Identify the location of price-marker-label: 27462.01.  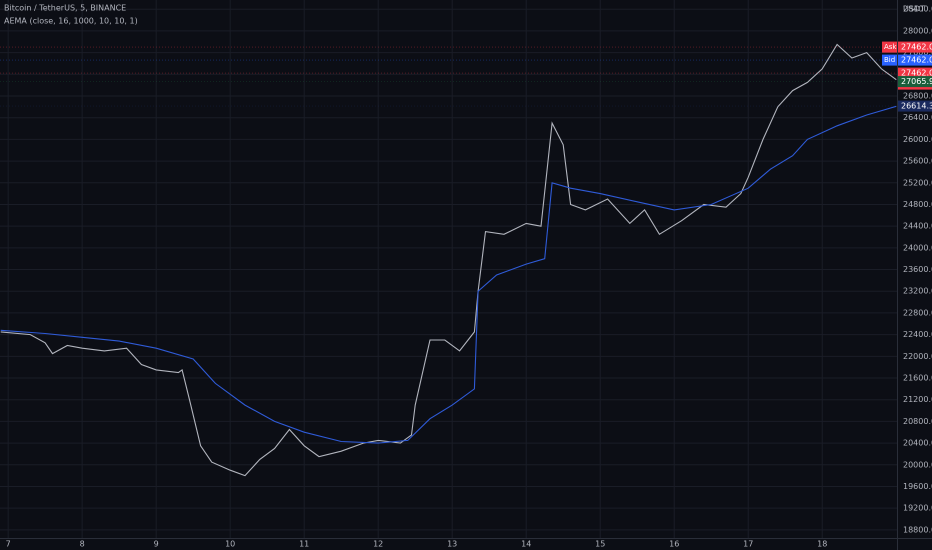
(916, 47).